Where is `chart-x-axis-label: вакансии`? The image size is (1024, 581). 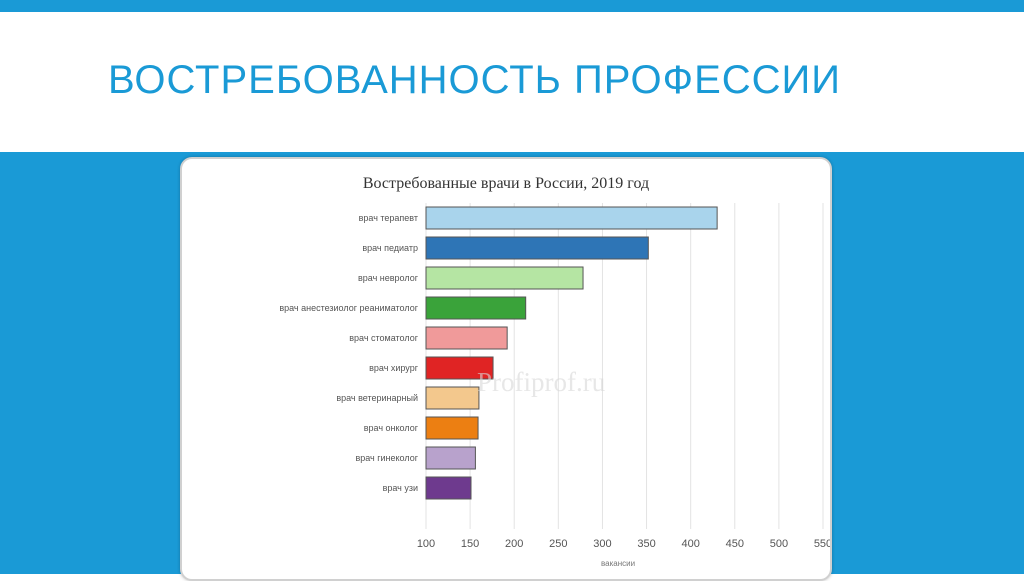 chart-x-axis-label: вакансии is located at coordinates (618, 563).